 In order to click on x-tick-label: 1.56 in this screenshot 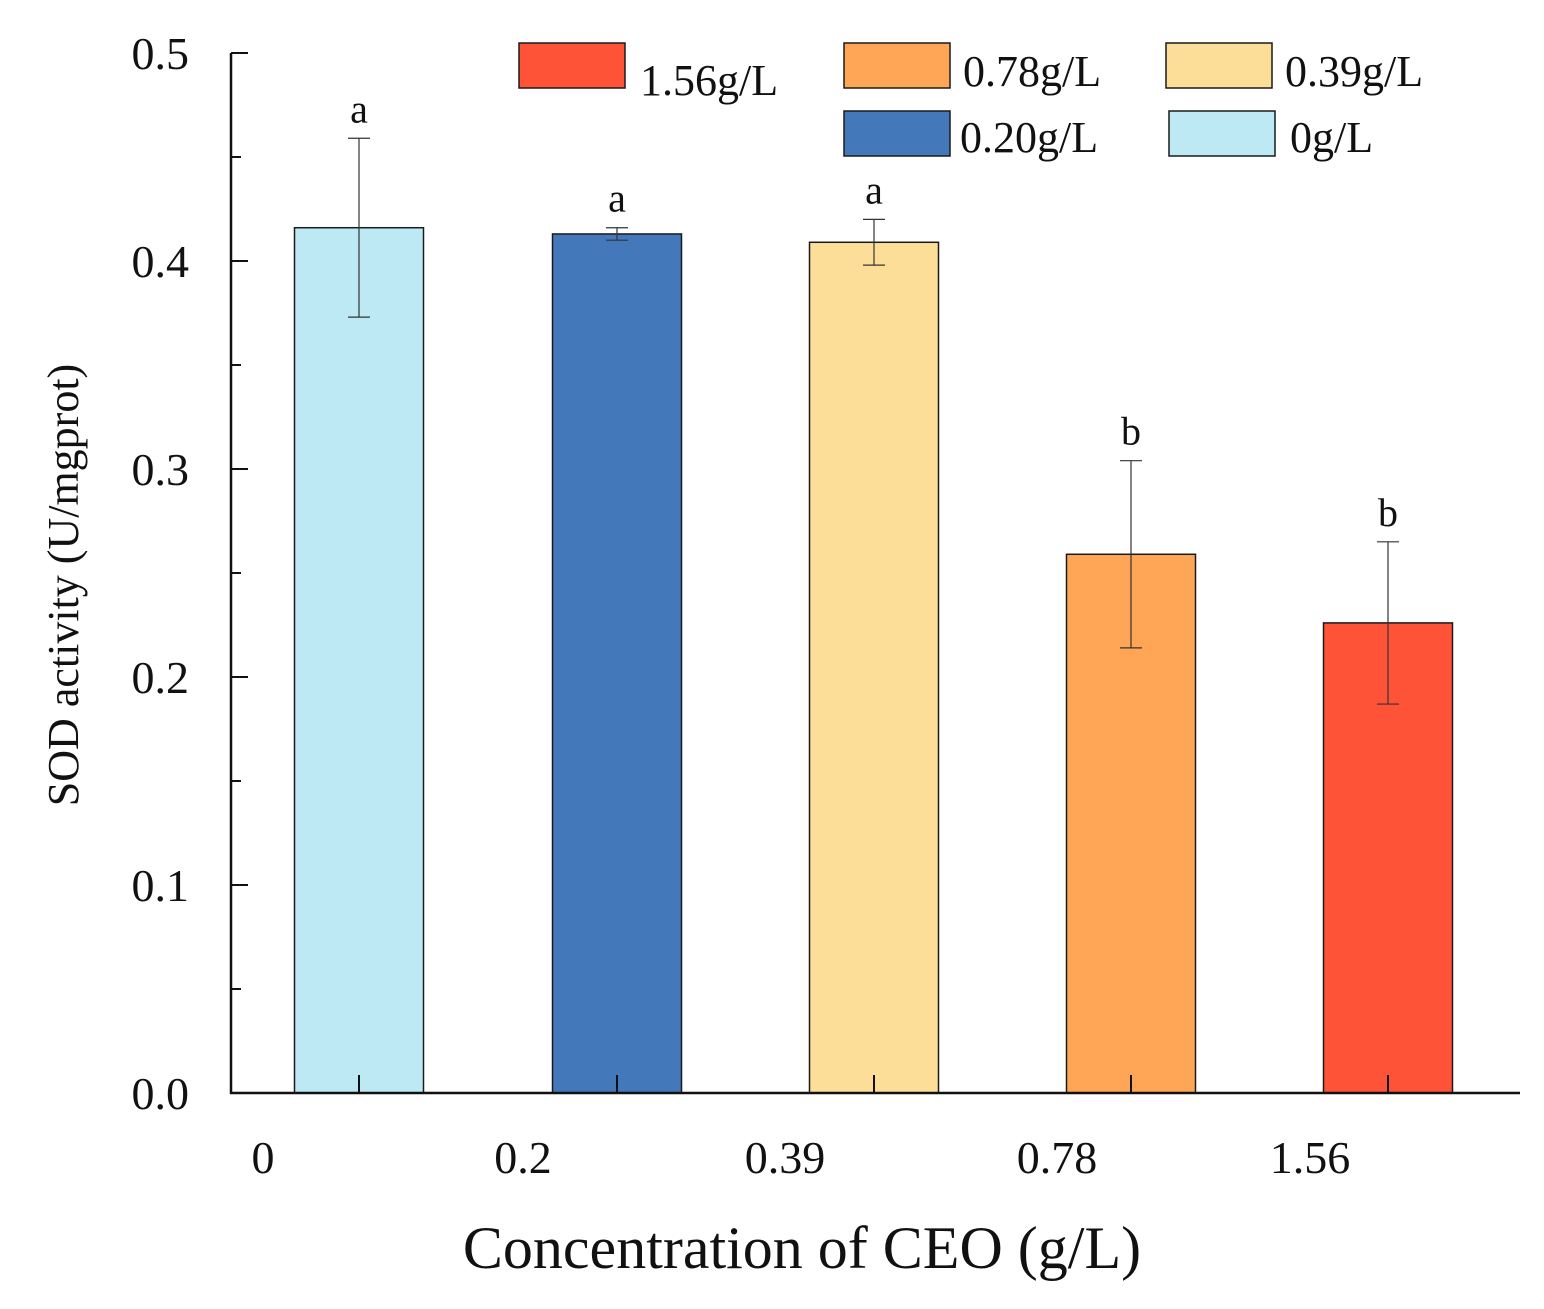, I will do `click(1310, 1157)`.